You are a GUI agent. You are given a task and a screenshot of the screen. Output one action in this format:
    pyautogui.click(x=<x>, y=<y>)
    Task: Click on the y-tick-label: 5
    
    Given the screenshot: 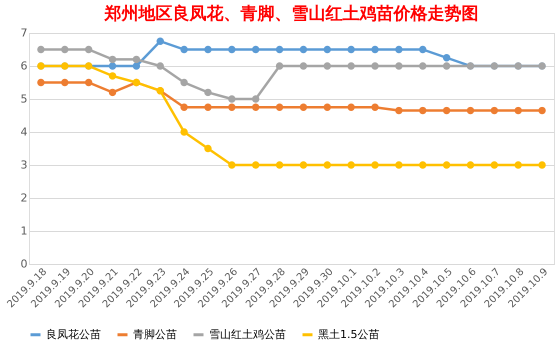 What is the action you would take?
    pyautogui.click(x=24, y=99)
    